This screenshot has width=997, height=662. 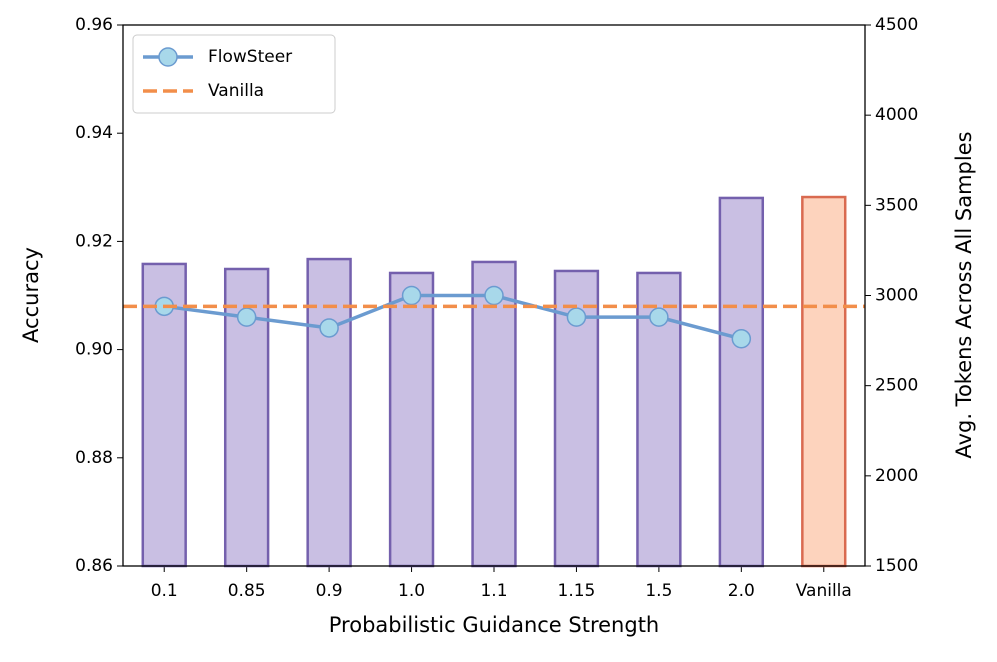 I want to click on y2-axis-label: Avg. Tokens Across All Samples, so click(x=964, y=294).